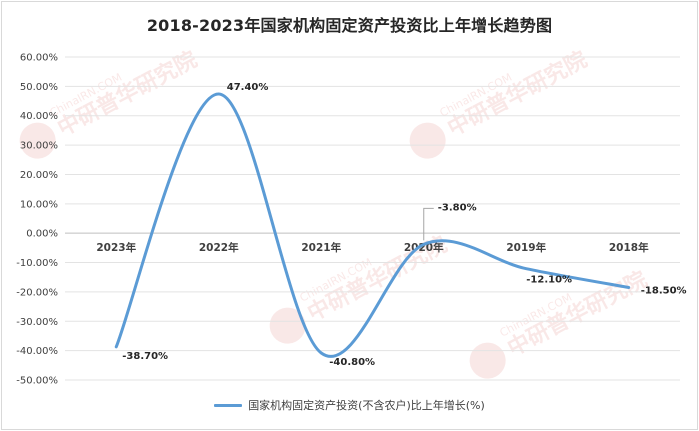 The image size is (699, 431). Describe the element at coordinates (39, 204) in the screenshot. I see `y-tick-label: 10.00%` at that location.